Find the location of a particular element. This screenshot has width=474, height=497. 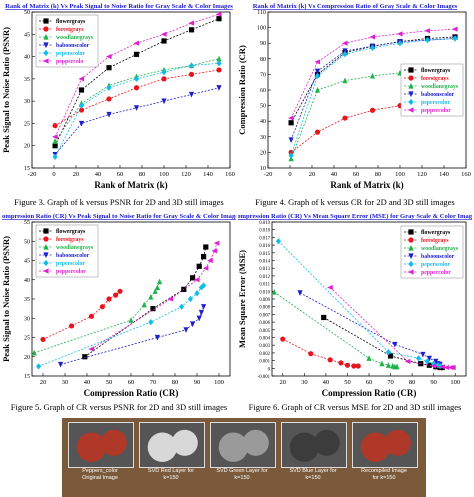

x-tick-label: -20 is located at coordinates (32, 174).